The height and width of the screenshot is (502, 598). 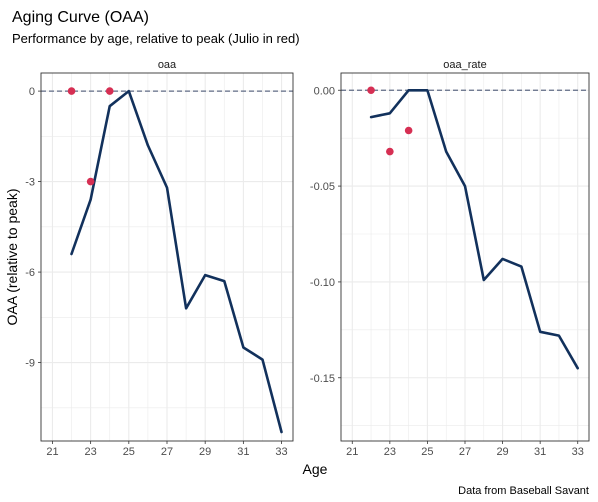 I want to click on y-tick-label: -6, so click(x=30, y=273).